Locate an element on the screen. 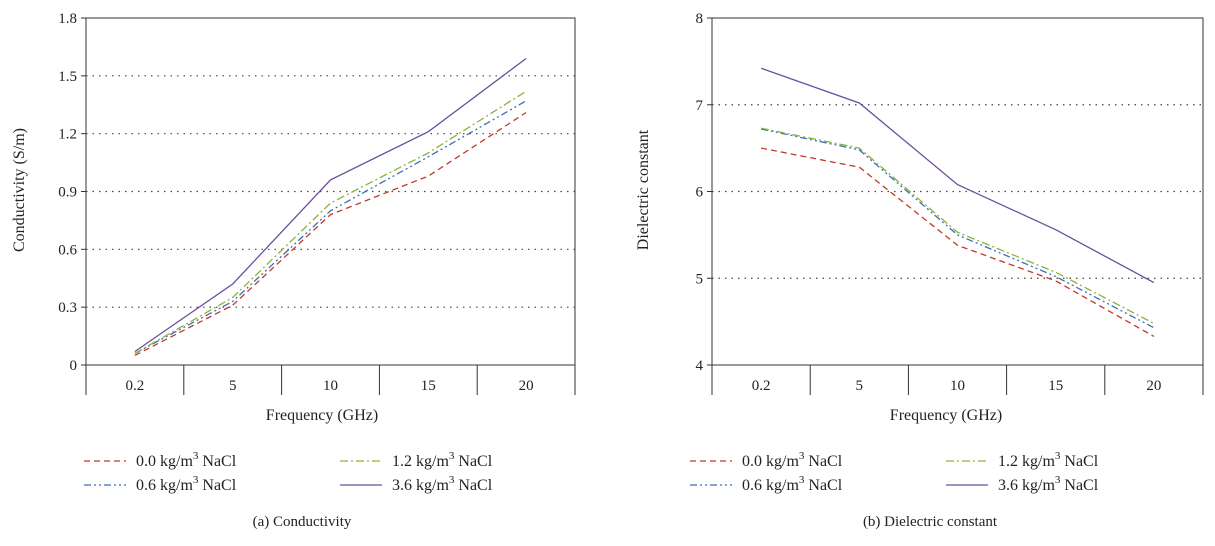  conductivity-x-tick-label: 20 is located at coordinates (526, 386).